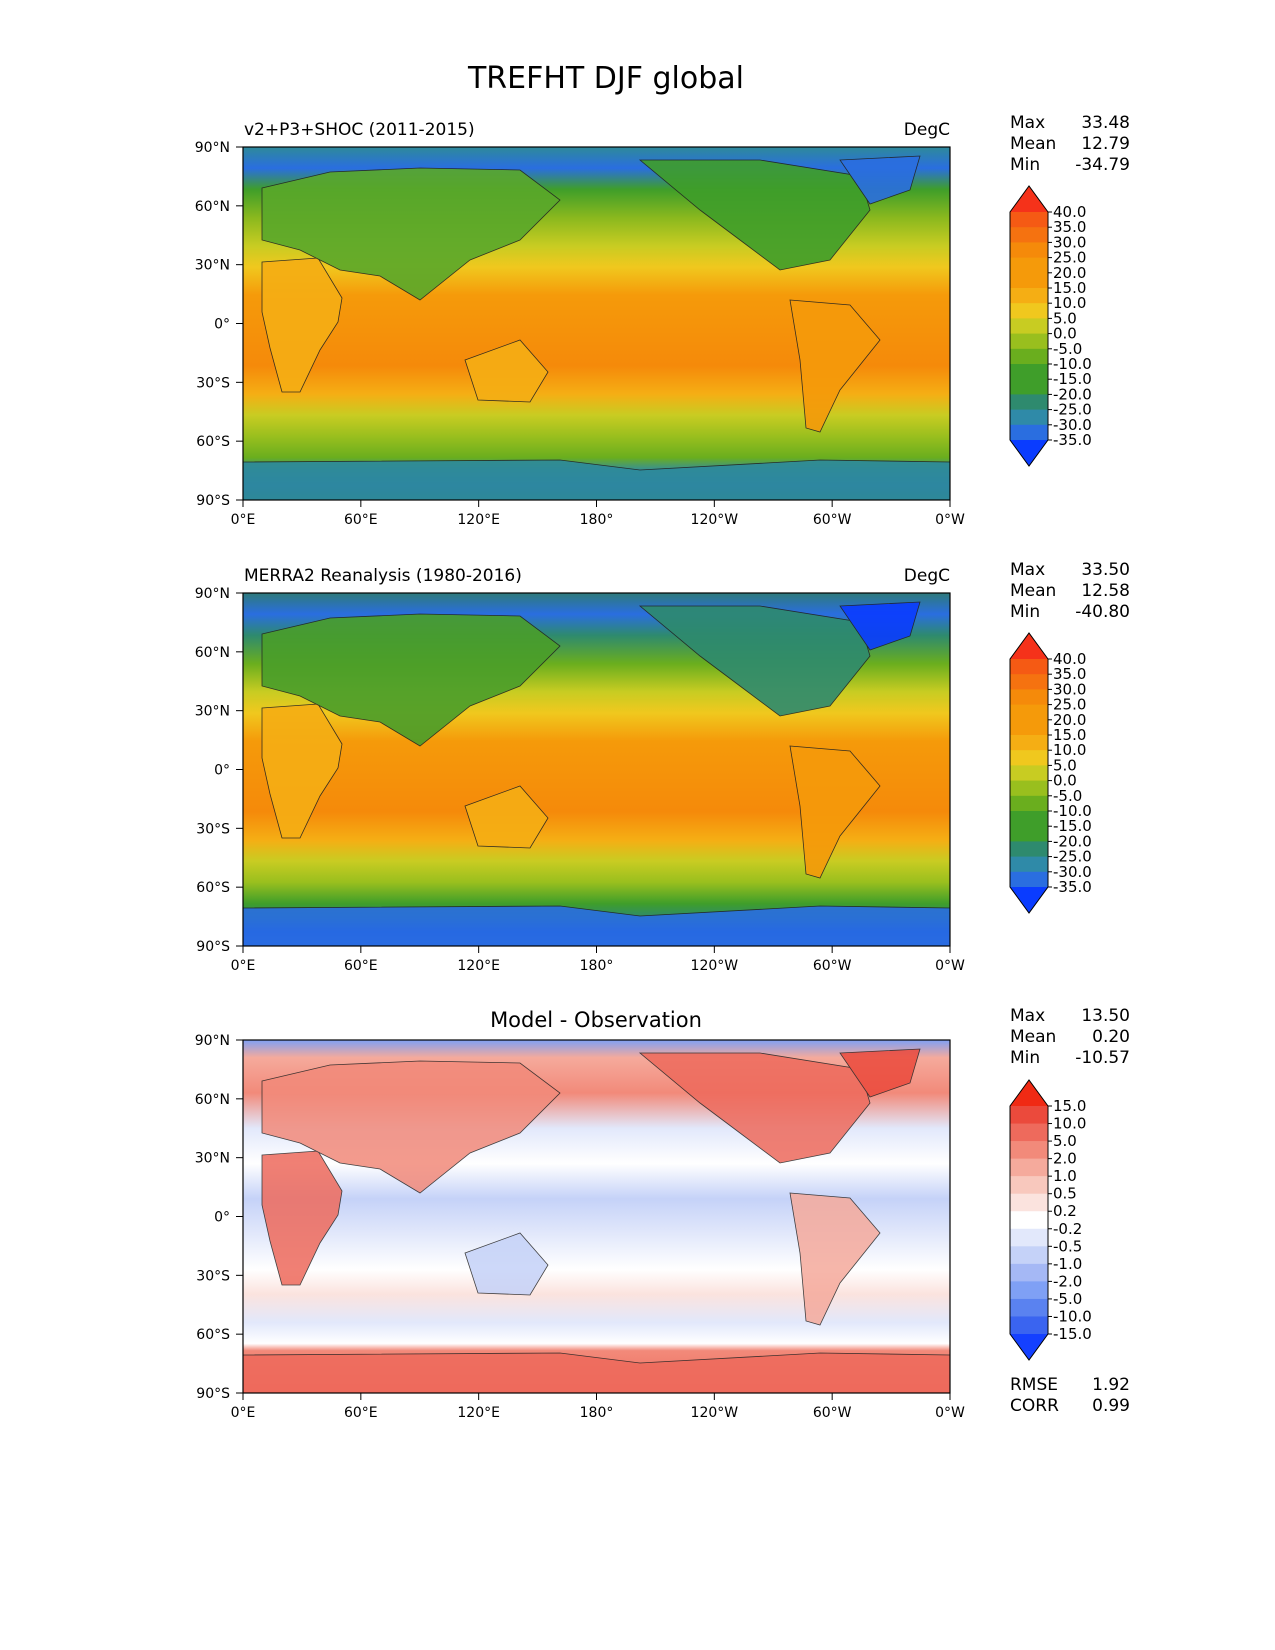 Image resolution: width=1275 pixels, height=1650 pixels. I want to click on stat-mean-value: 0.20, so click(1111, 1037).